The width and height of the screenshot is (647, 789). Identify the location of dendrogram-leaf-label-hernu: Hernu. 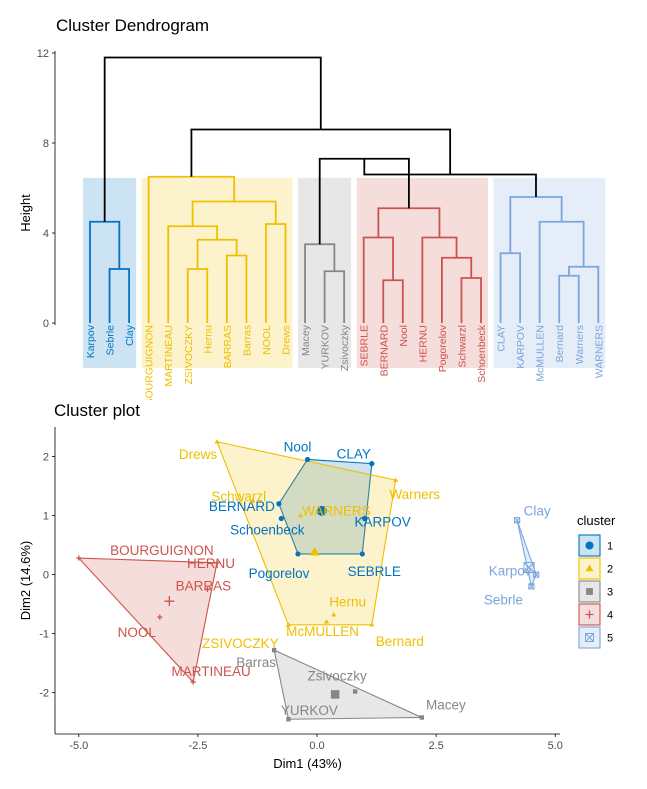
(208, 339).